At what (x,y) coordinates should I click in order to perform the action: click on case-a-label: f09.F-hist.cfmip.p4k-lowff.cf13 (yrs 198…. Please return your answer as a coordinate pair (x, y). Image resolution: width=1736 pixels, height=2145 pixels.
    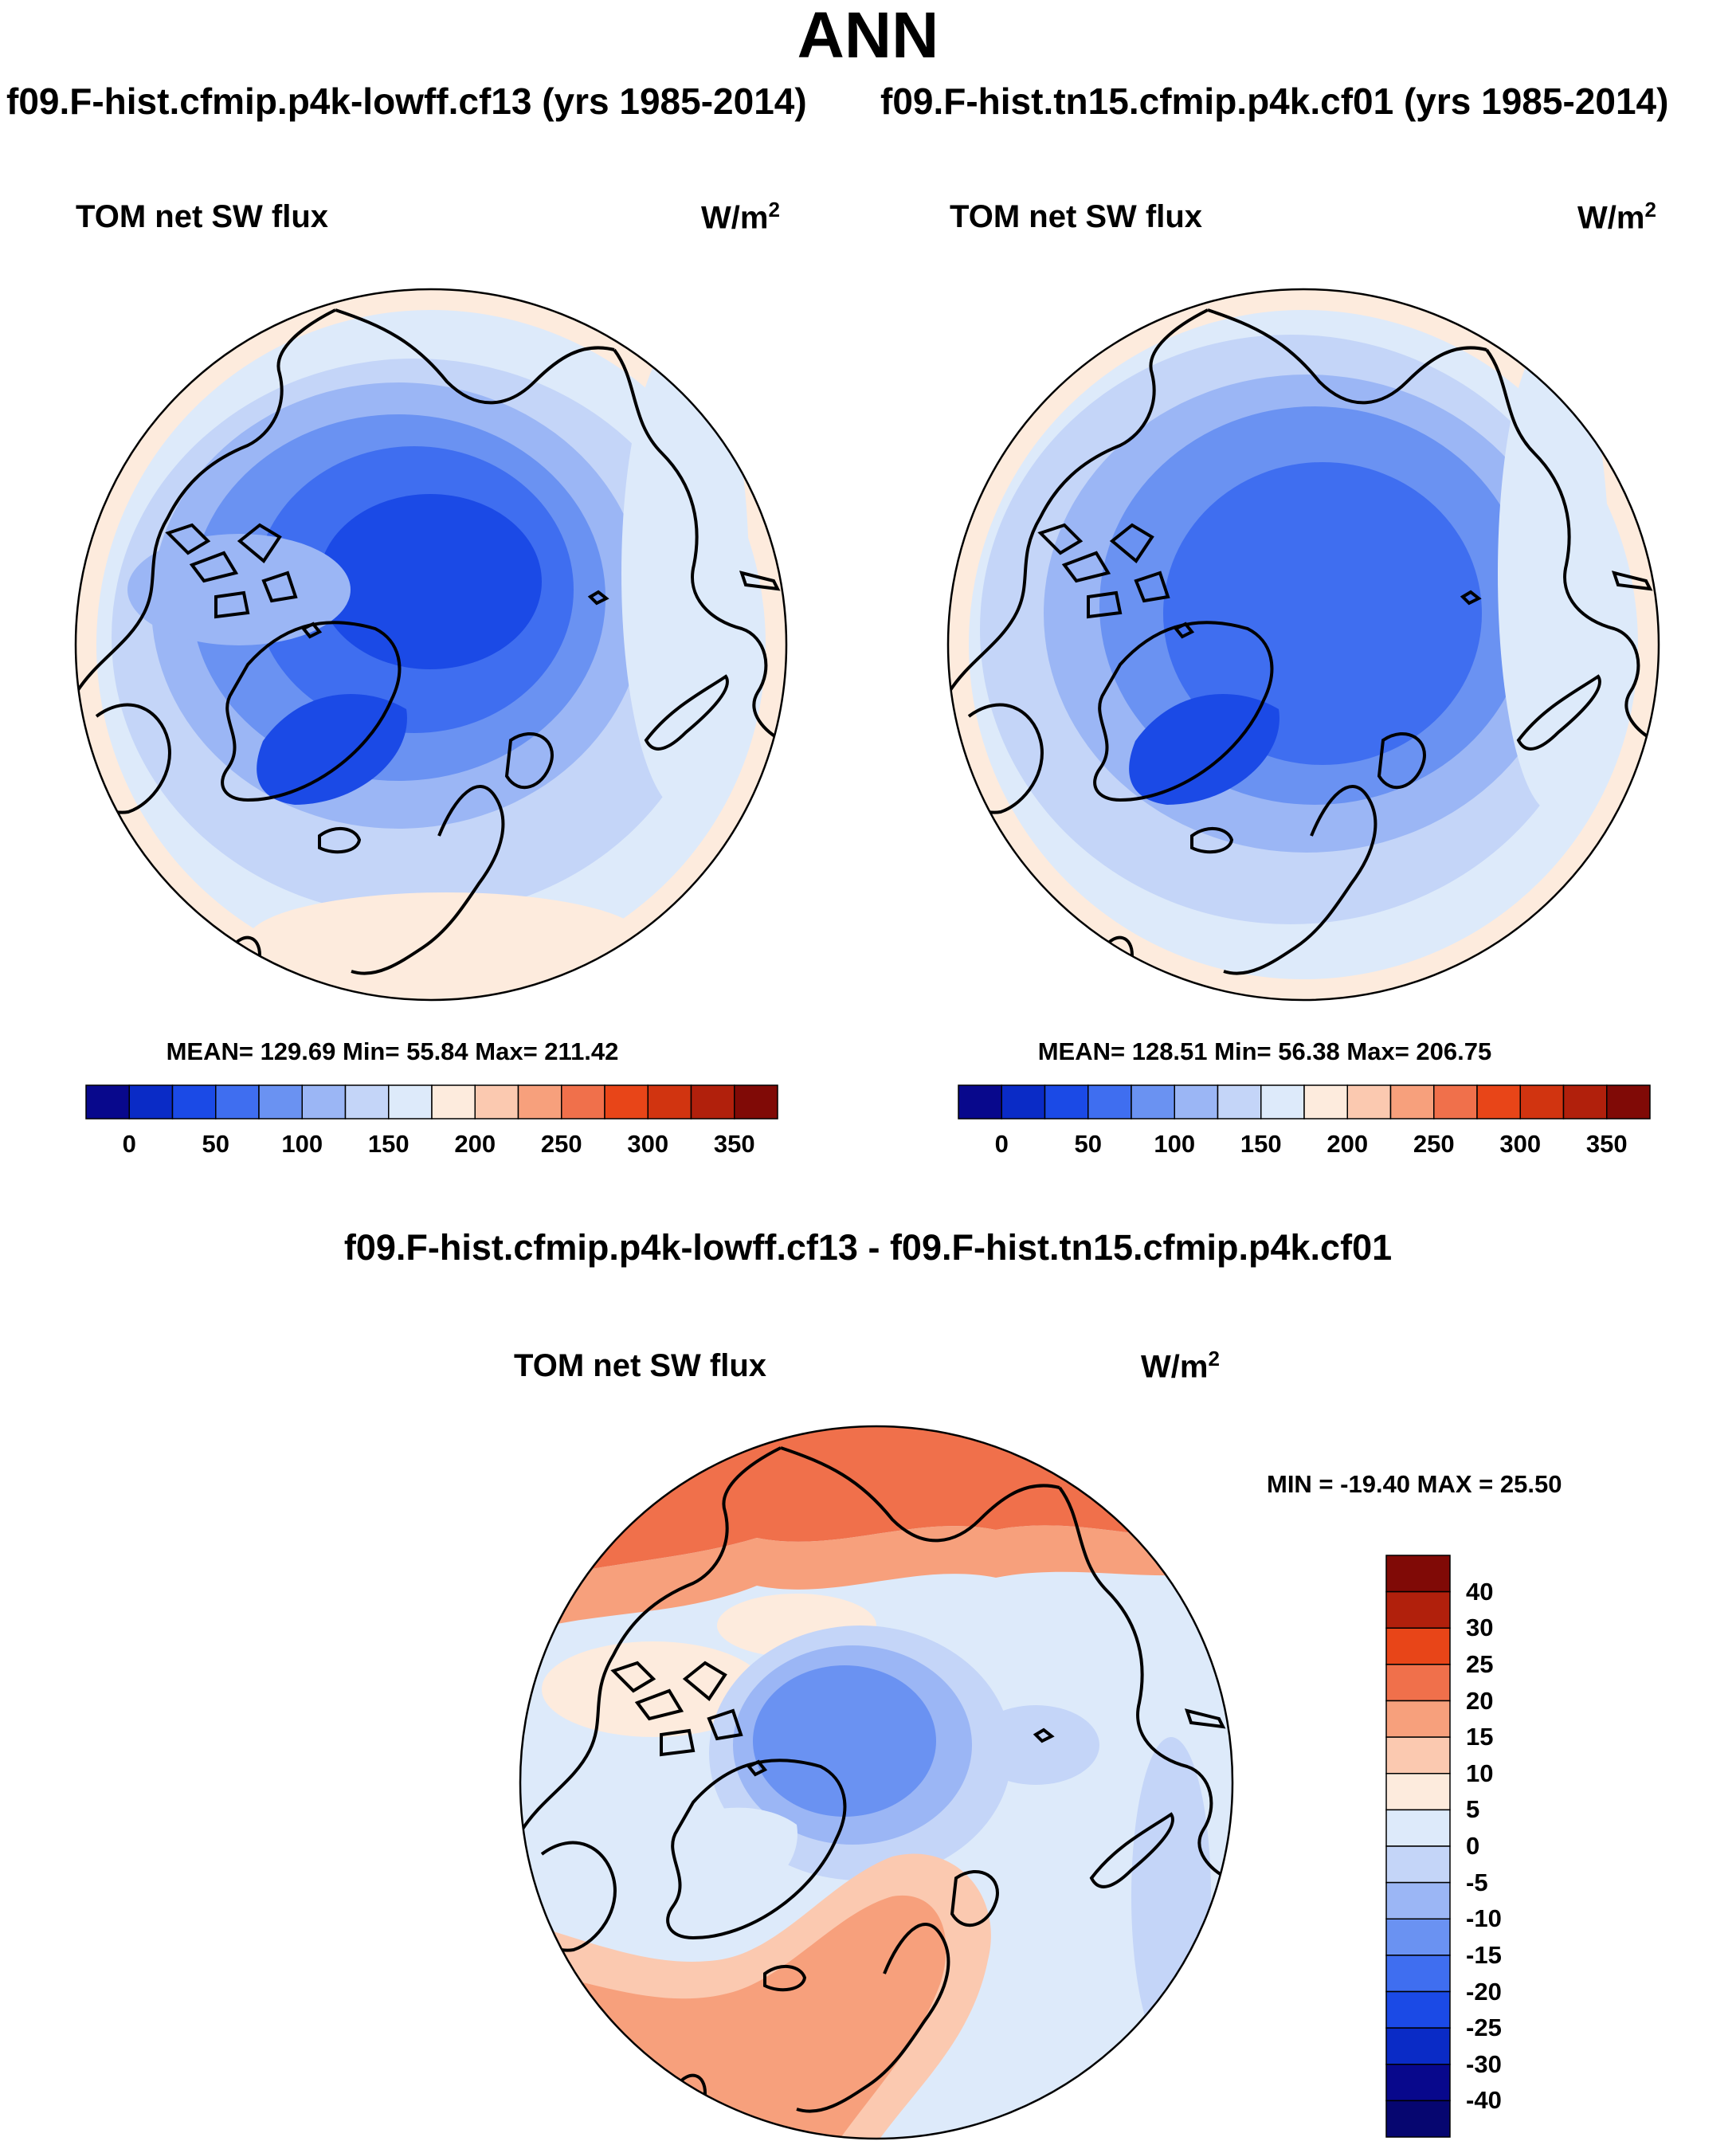
    Looking at the image, I should click on (406, 101).